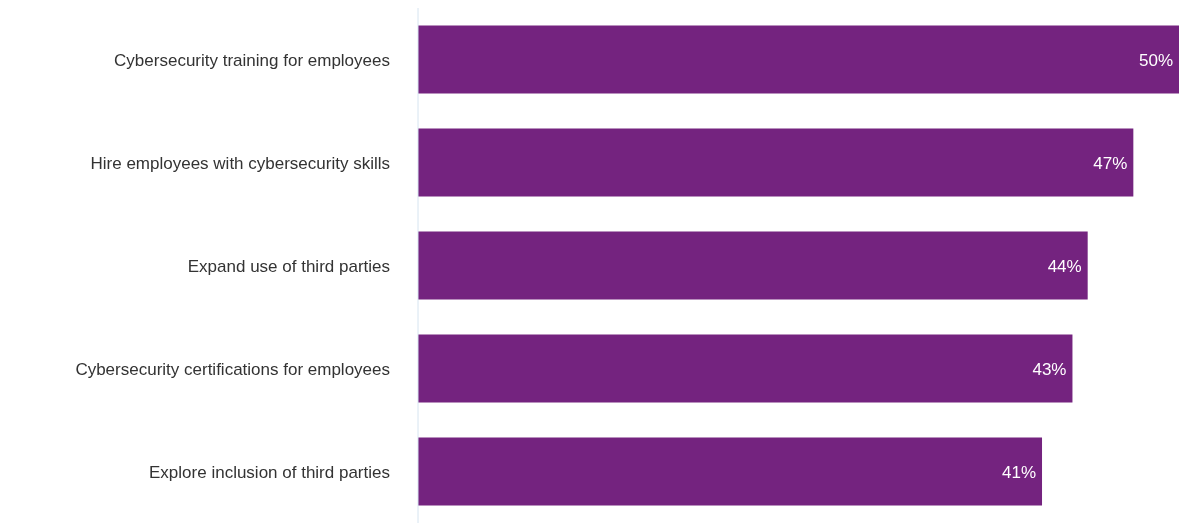 Image resolution: width=1179 pixels, height=531 pixels. I want to click on y-tick-label: Explore inclusion of third parties, so click(269, 472).